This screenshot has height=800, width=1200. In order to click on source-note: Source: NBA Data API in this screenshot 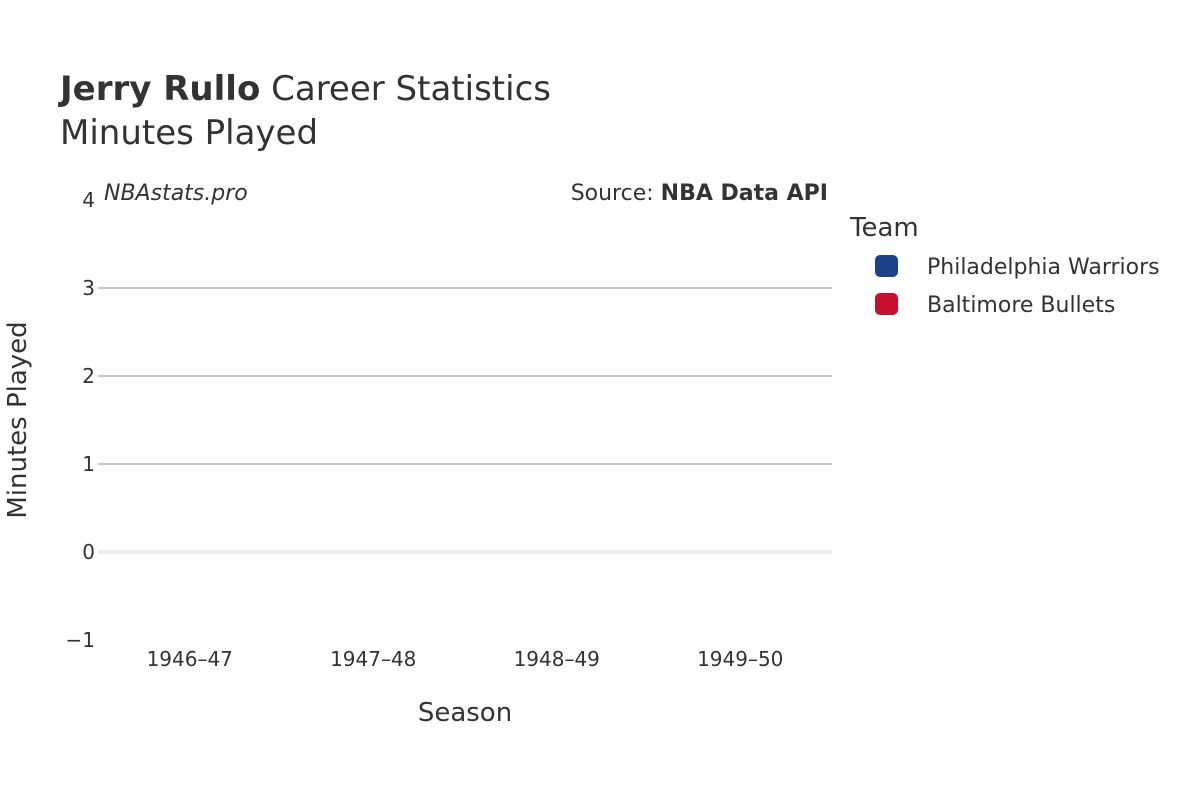, I will do `click(699, 193)`.